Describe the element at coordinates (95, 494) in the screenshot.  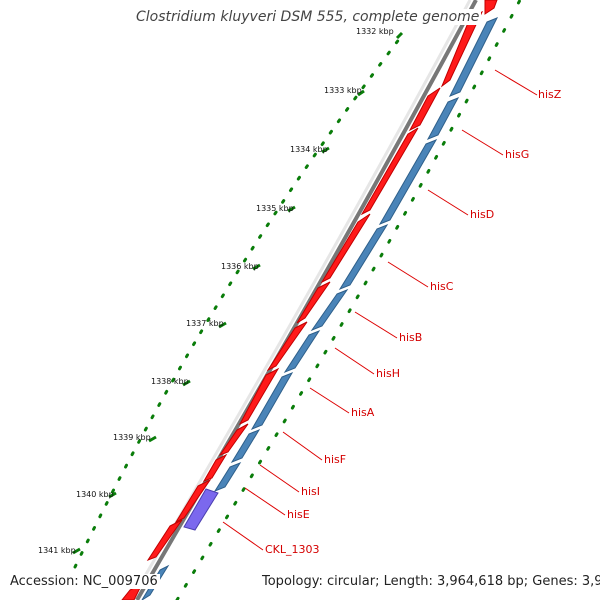
I see `tick-label-1340: 1340 kbp` at that location.